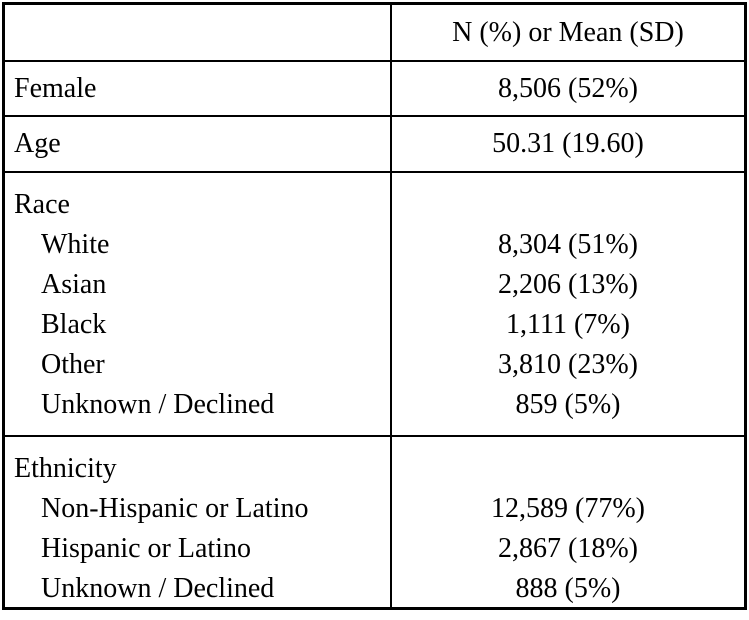 The height and width of the screenshot is (620, 749). What do you see at coordinates (74, 324) in the screenshot?
I see `race-item-label: Black` at bounding box center [74, 324].